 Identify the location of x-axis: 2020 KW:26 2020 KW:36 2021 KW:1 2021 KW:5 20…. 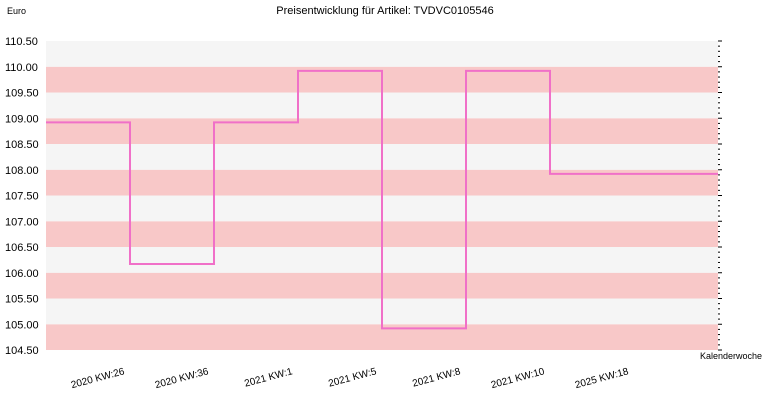
(350, 378).